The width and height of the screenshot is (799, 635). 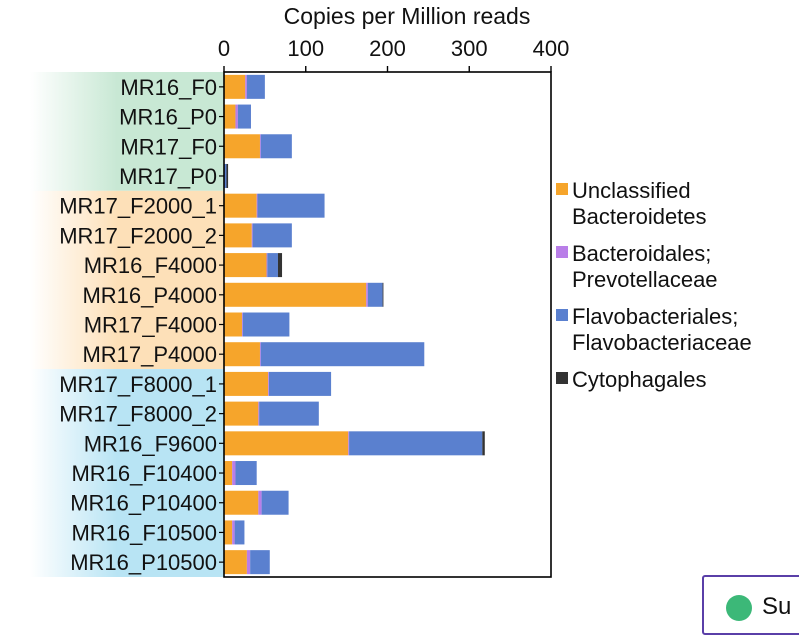 I want to click on category-label: MR17_P4000, so click(x=149, y=354).